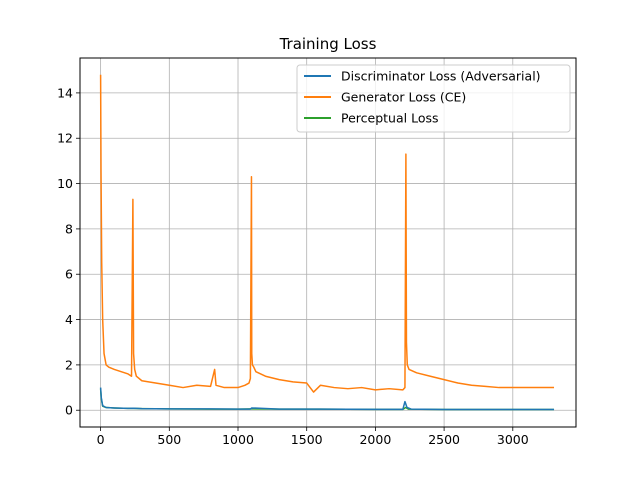 The width and height of the screenshot is (640, 480). What do you see at coordinates (69, 274) in the screenshot?
I see `y-tick-label: 6` at bounding box center [69, 274].